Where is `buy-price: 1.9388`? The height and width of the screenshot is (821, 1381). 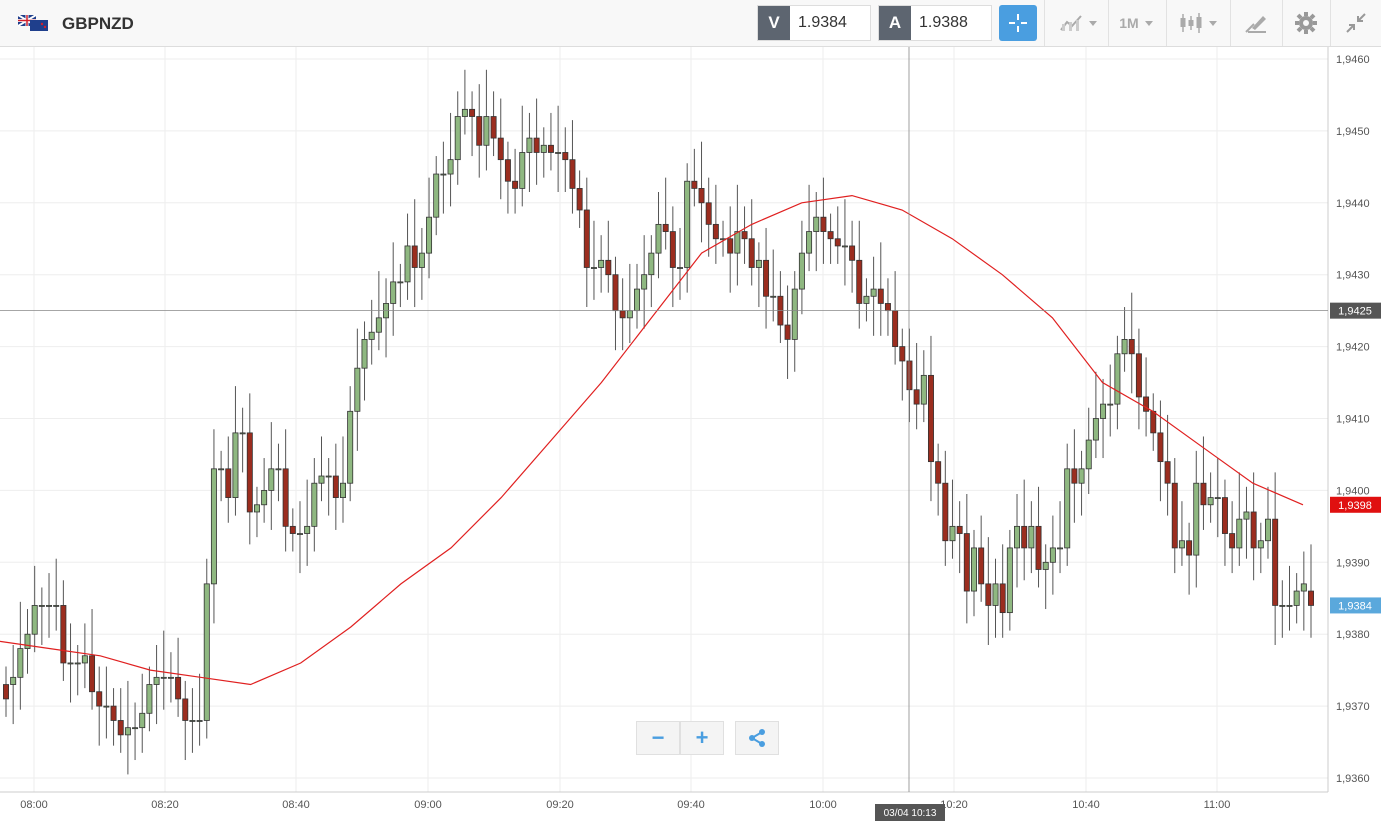
buy-price: 1.9388 is located at coordinates (943, 22).